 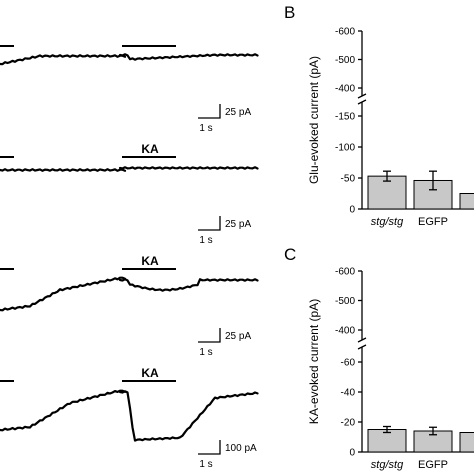 I want to click on y-tick-label: -150, so click(x=345, y=117).